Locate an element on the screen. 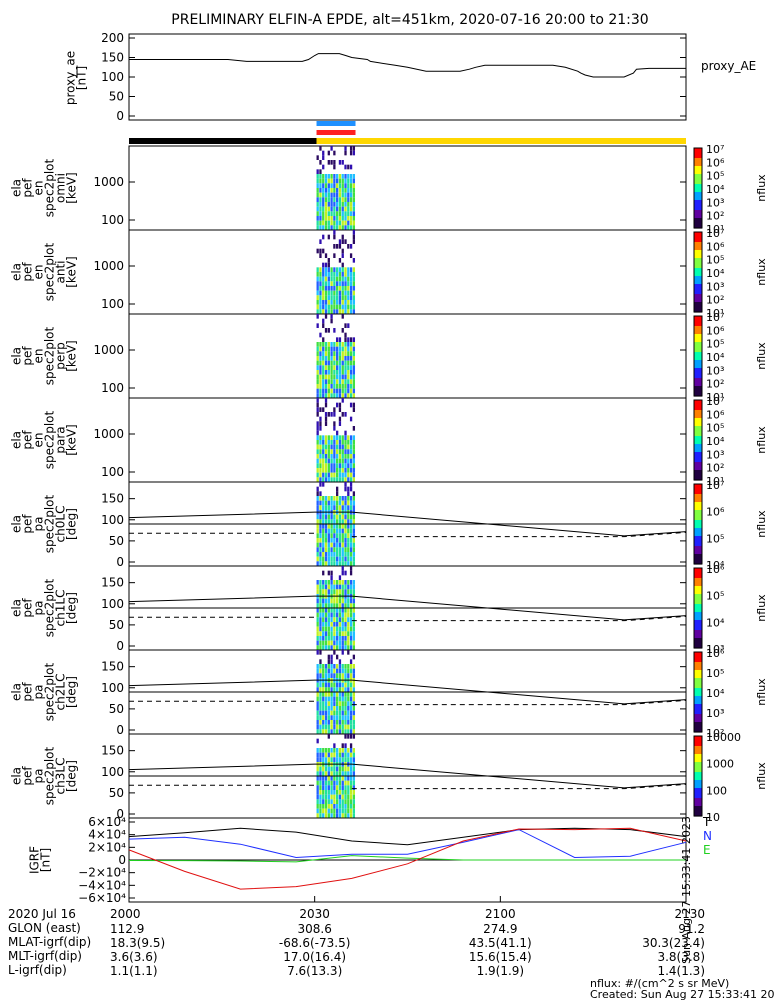 The width and height of the screenshot is (775, 1000). colorbar-energy-2-label: 10⁷ is located at coordinates (715, 317).